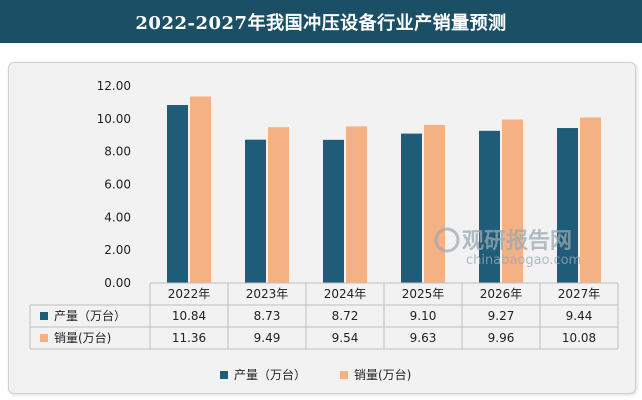  I want to click on page-title: 2022-2027年我国冲压设备行业产销量预测, so click(321, 23).